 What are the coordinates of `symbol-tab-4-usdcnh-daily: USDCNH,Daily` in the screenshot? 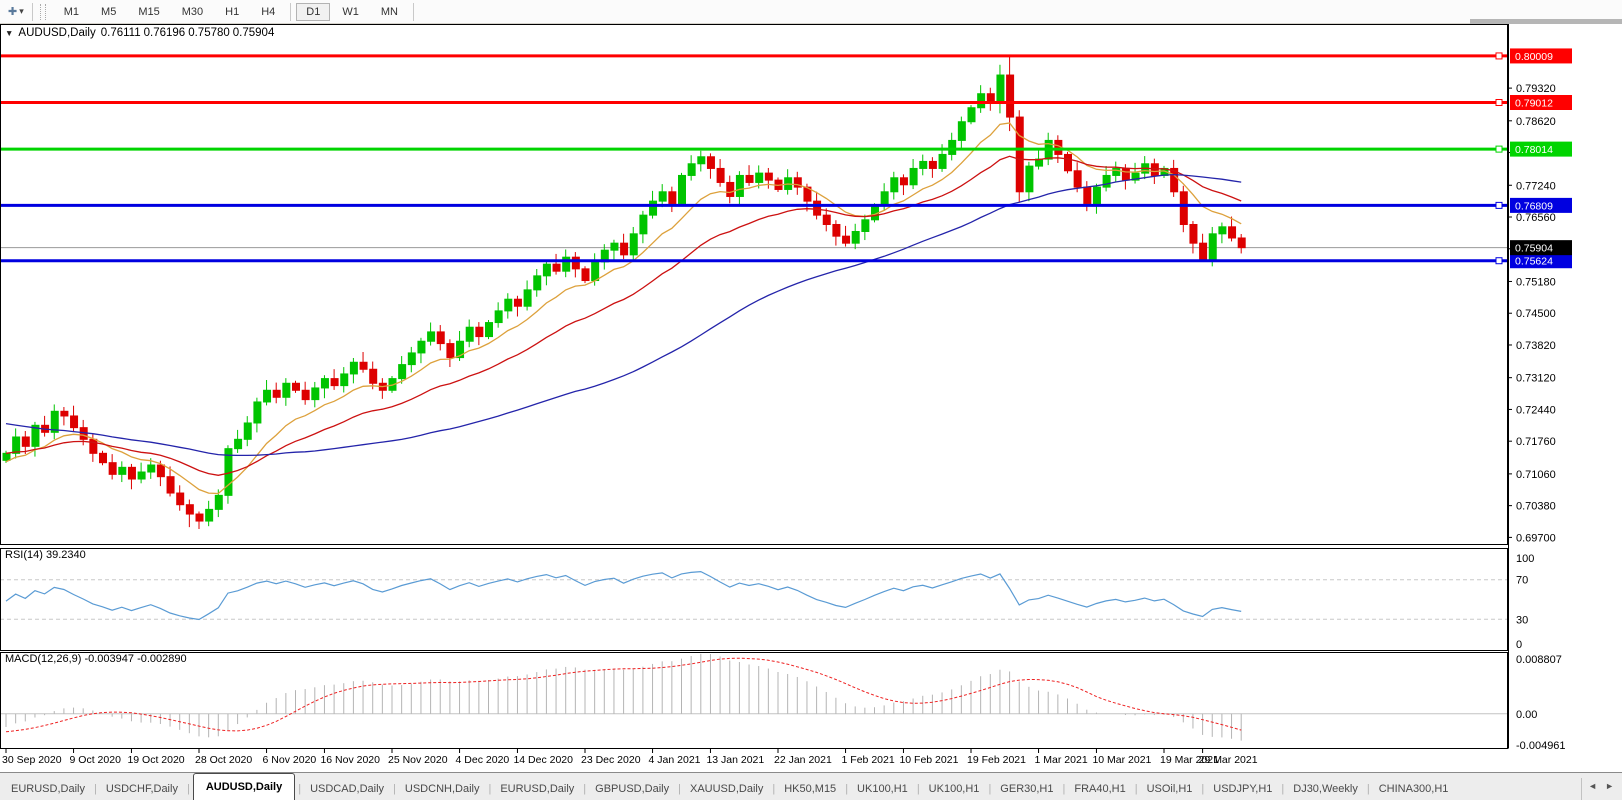 It's located at (442, 789).